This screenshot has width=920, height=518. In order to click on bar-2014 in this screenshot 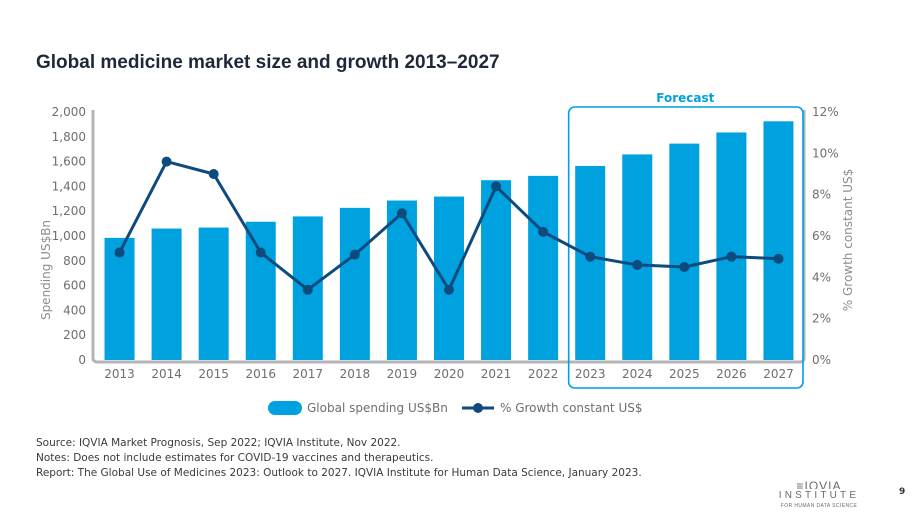, I will do `click(166, 294)`.